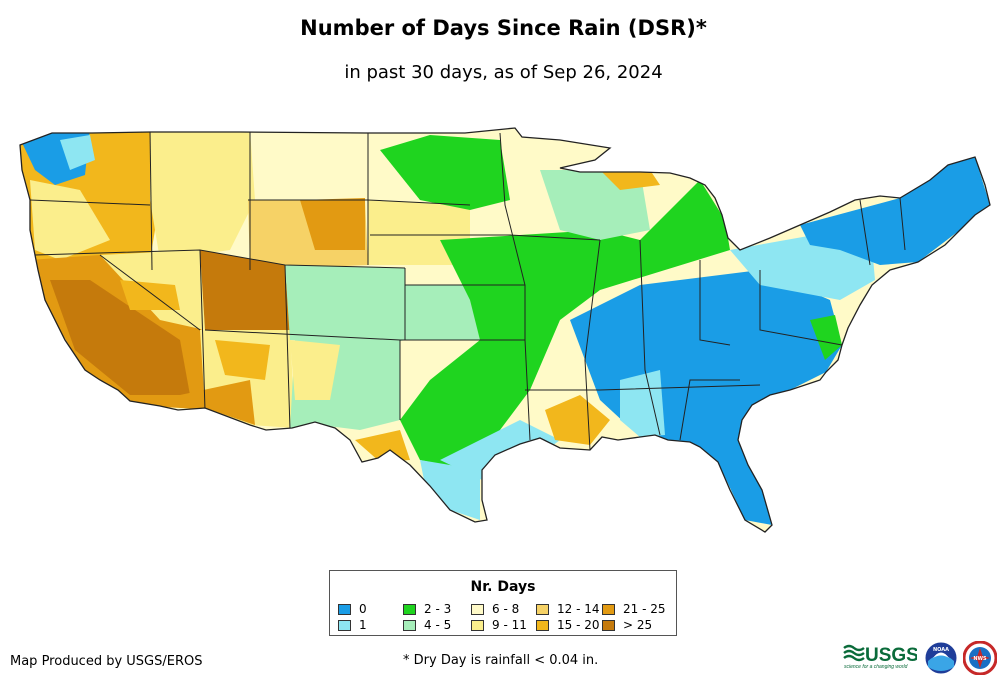 The width and height of the screenshot is (1007, 691). I want to click on nws-star-icon, so click(980, 658).